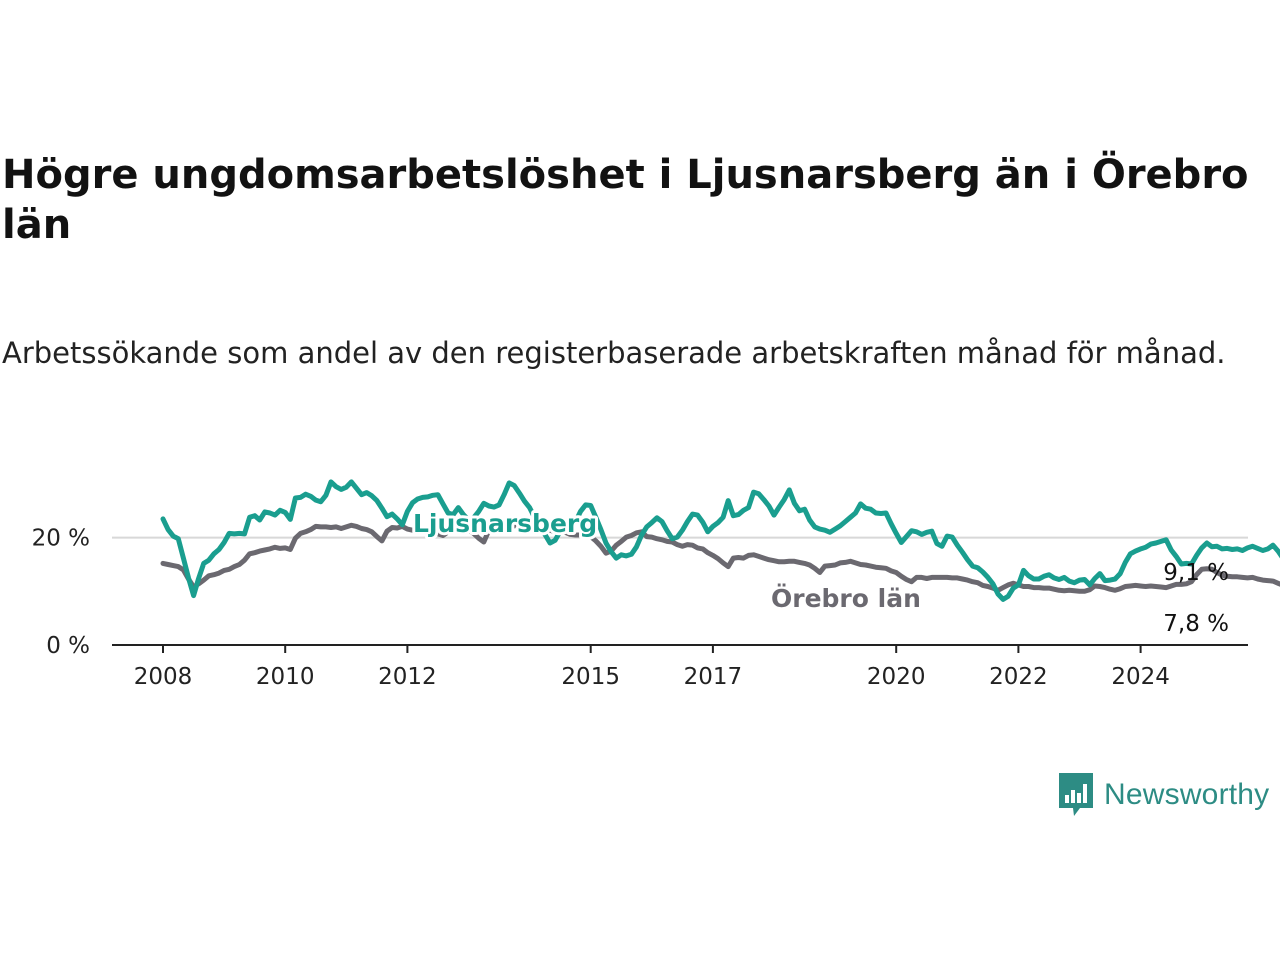  I want to click on x-tick-label: 2008, so click(163, 677).